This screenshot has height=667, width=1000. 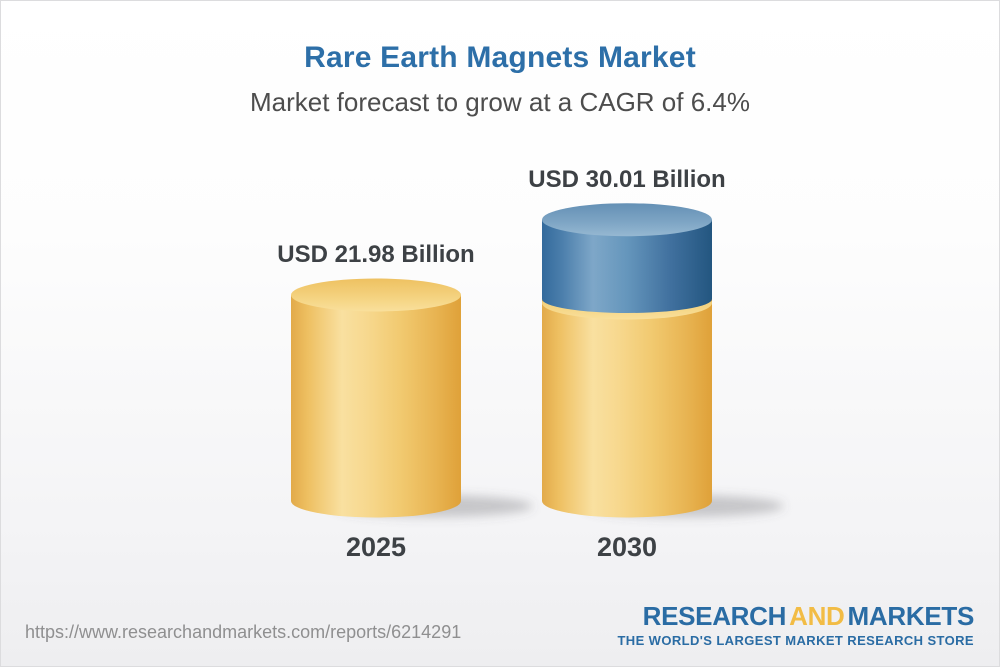 I want to click on bar-value-label-2025: USD 21.98 Billion, so click(x=376, y=254).